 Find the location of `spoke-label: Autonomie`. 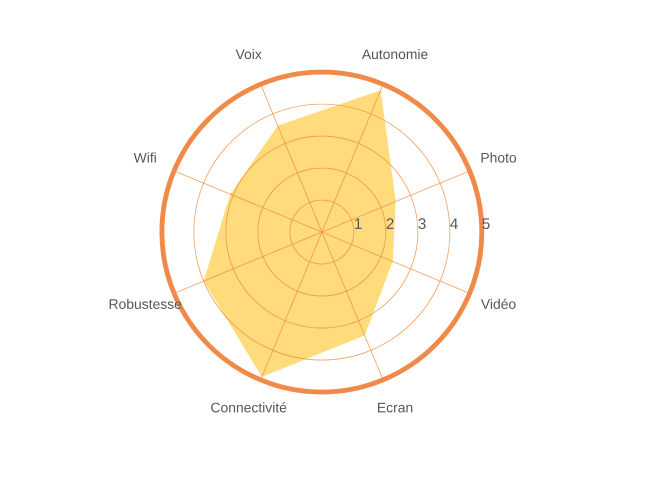

spoke-label: Autonomie is located at coordinates (395, 54).